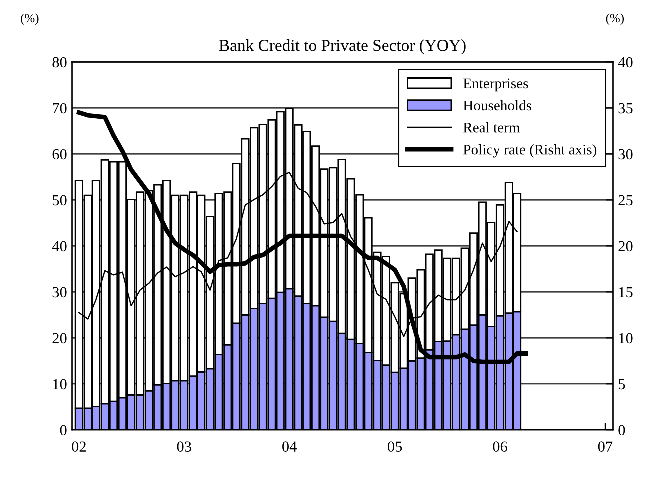  I want to click on legend-label: Policy rate (Risht axis), so click(530, 151).